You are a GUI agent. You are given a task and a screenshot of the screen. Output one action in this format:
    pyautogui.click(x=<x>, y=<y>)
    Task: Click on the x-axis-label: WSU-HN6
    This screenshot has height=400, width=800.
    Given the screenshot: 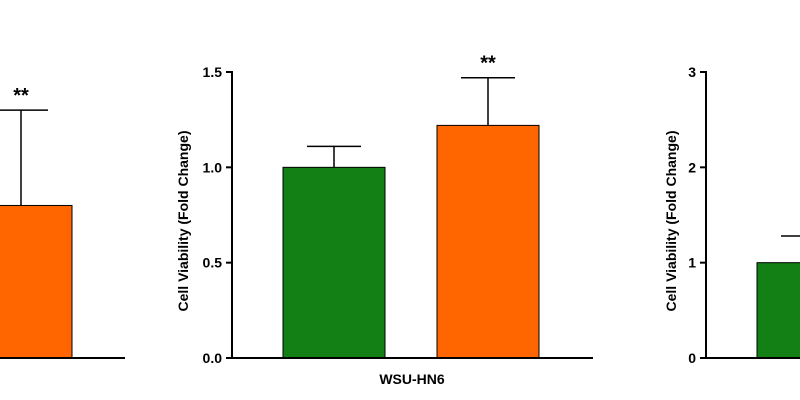 What is the action you would take?
    pyautogui.click(x=412, y=379)
    